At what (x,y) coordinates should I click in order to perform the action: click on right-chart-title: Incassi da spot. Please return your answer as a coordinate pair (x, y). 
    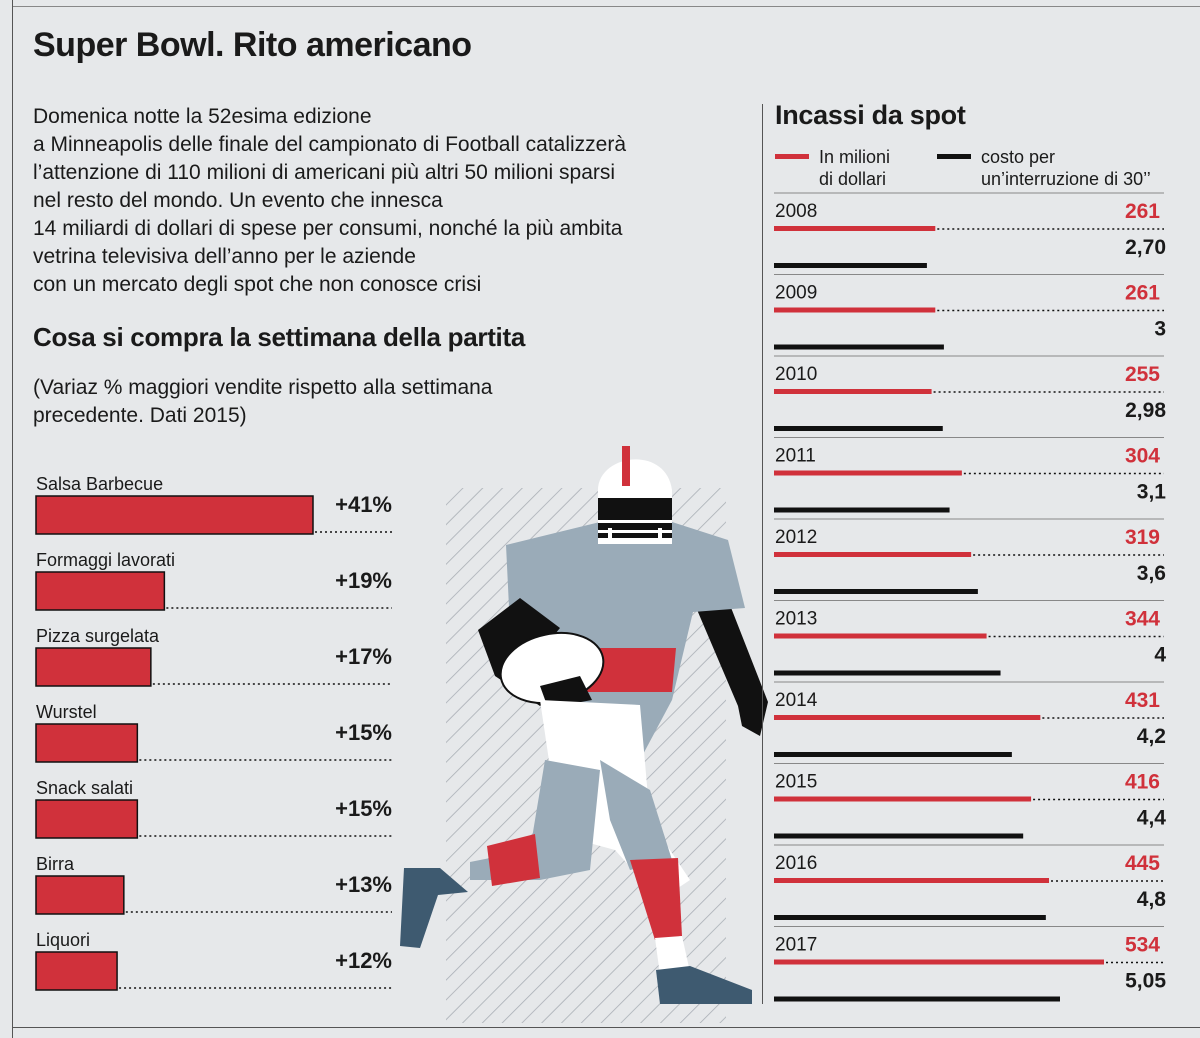
    Looking at the image, I should click on (870, 115).